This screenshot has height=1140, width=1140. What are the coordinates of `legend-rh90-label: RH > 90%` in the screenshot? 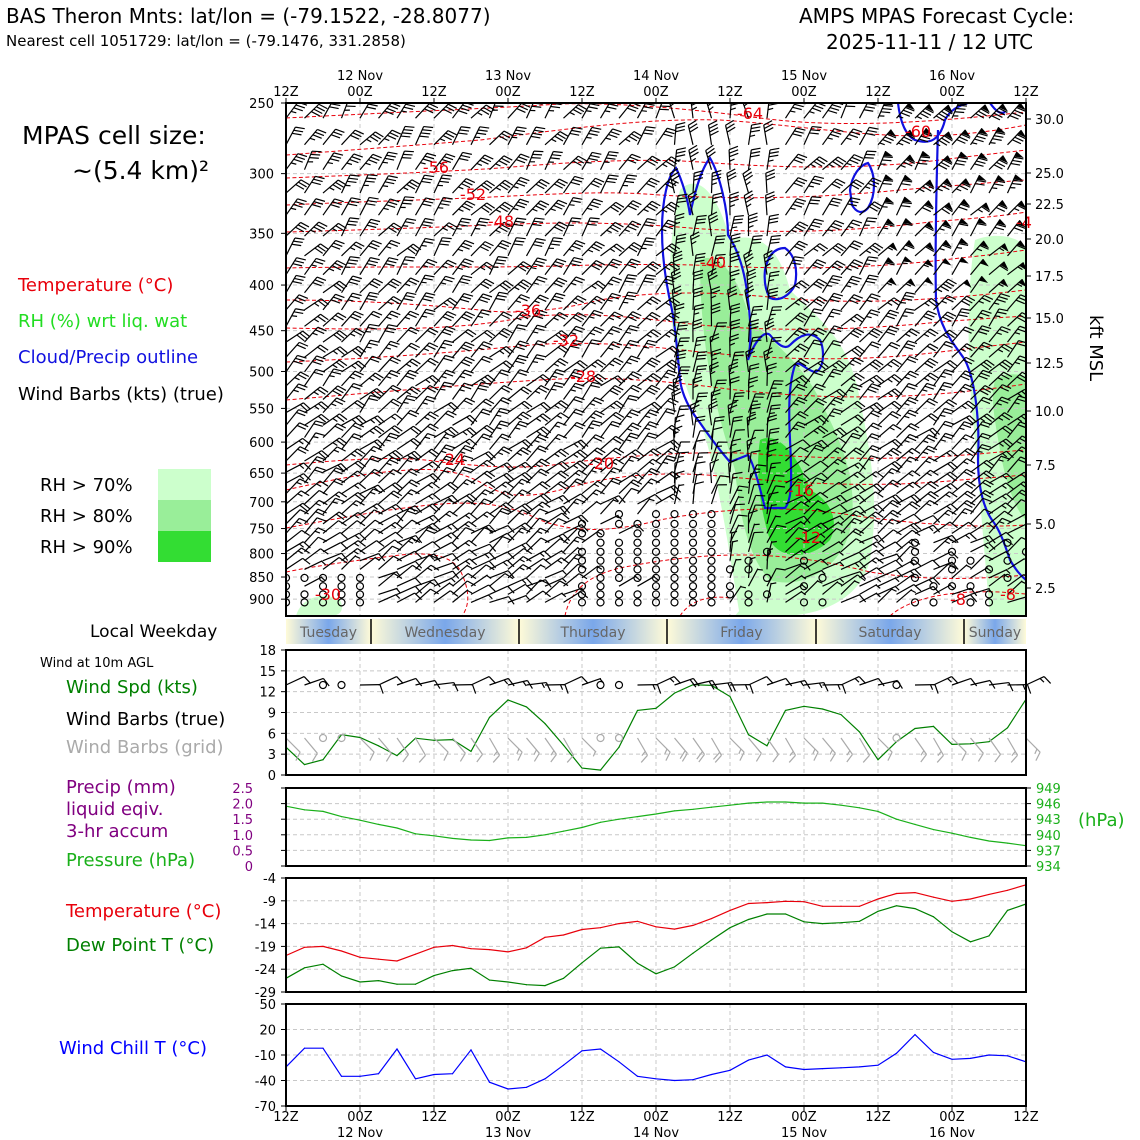 It's located at (86, 547).